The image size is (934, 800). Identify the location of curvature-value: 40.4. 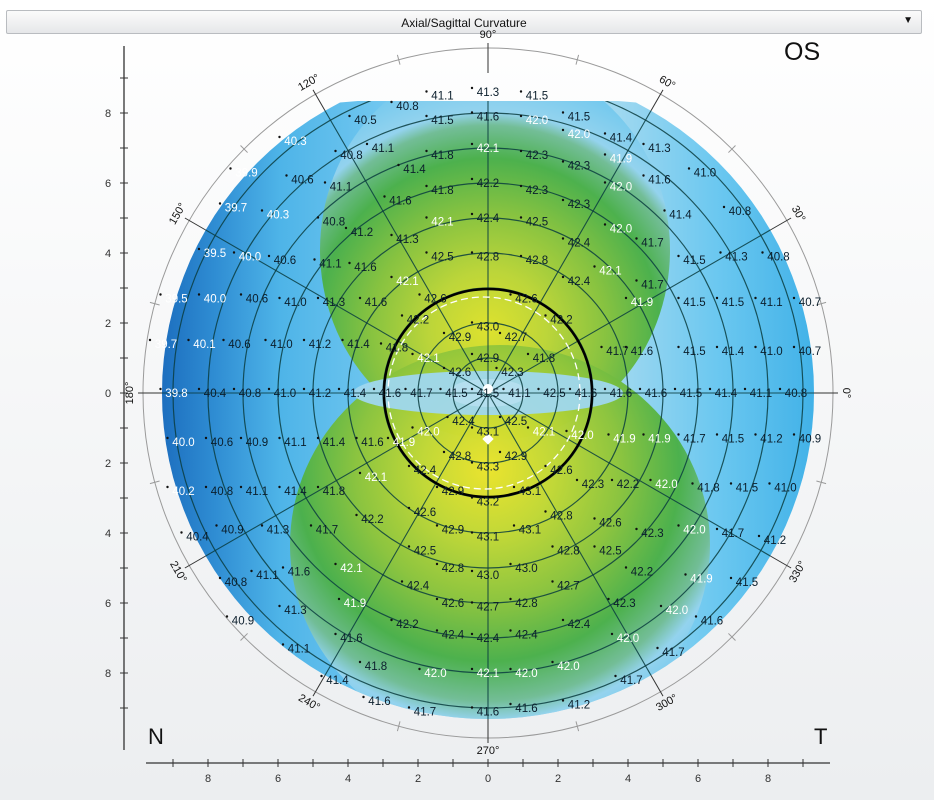
(215, 394).